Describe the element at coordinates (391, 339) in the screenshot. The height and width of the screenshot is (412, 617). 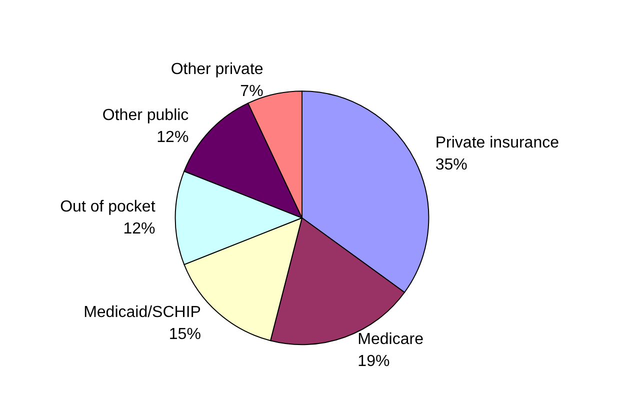
I see `slice-label: Medicare` at that location.